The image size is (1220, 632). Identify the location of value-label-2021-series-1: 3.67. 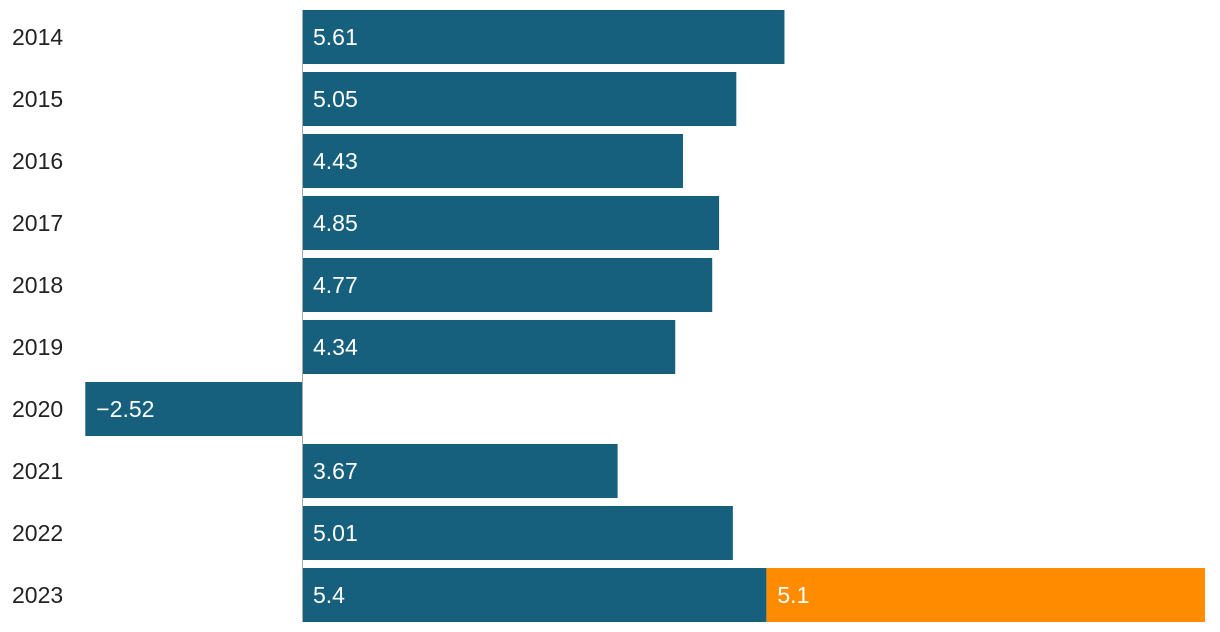
(335, 471).